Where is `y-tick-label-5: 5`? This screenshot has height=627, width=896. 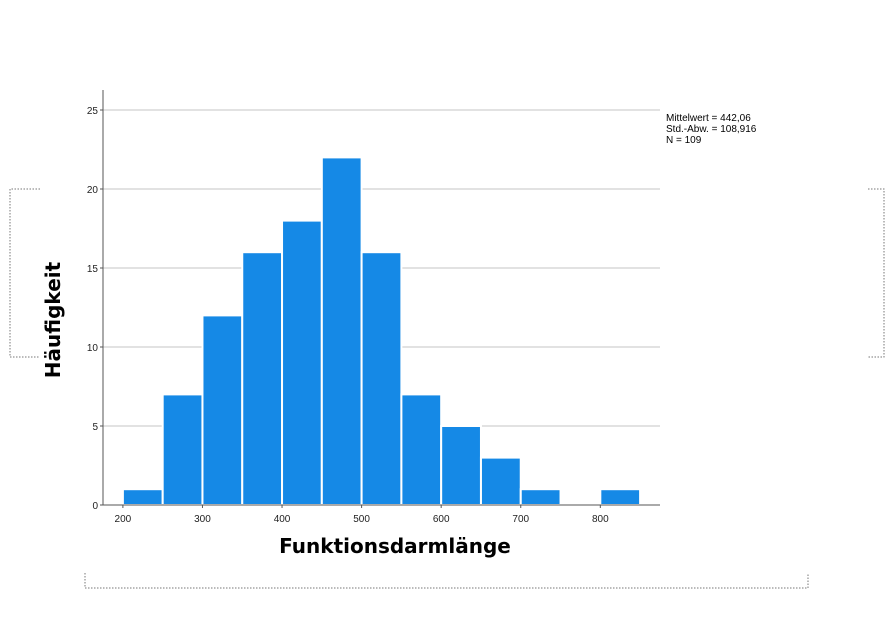
y-tick-label-5: 5 is located at coordinates (95, 427).